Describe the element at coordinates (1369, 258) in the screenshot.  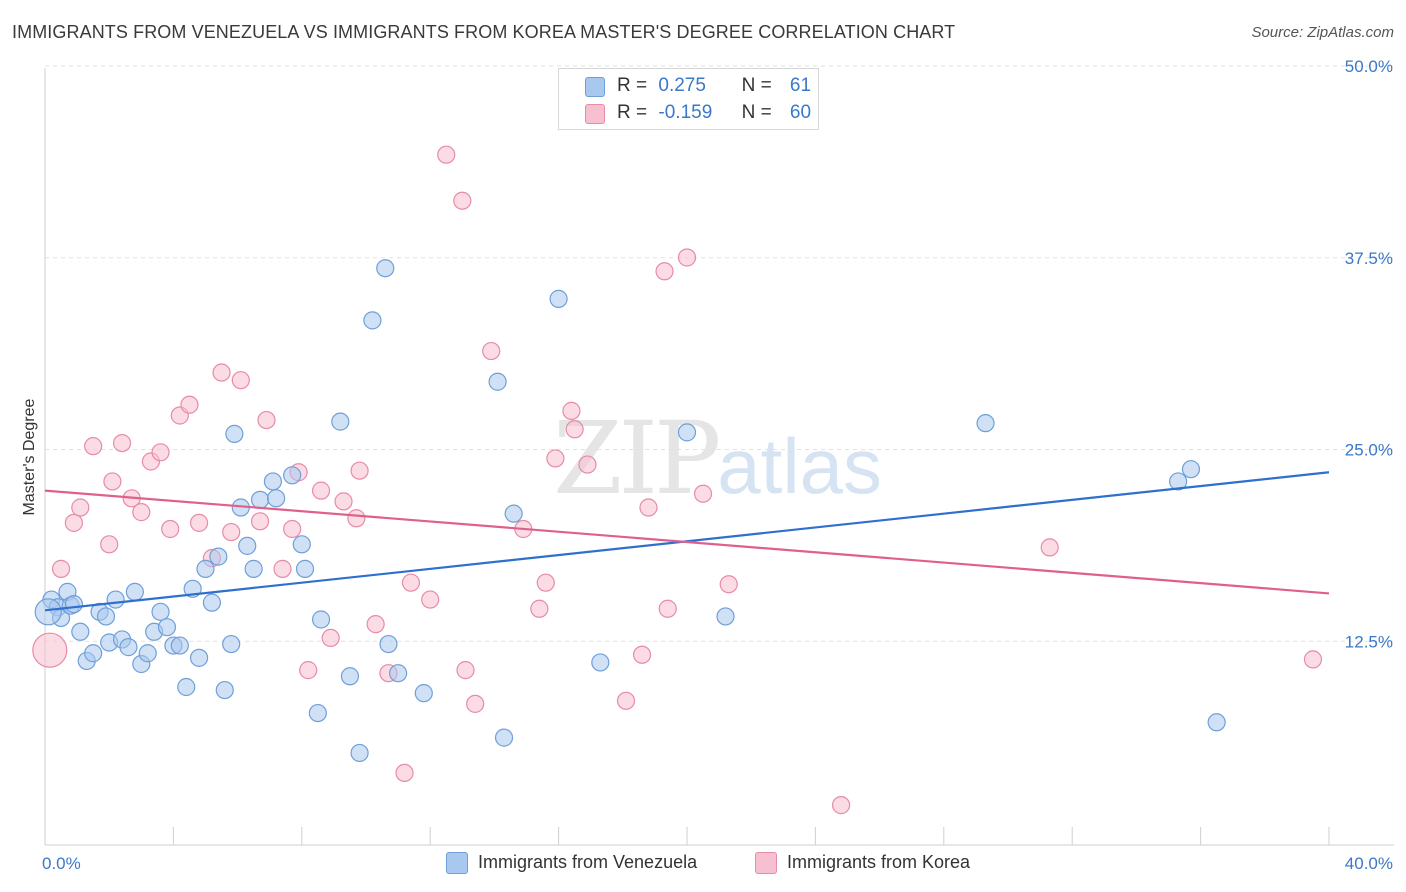
I see `y-tick-label: 37.5%` at that location.